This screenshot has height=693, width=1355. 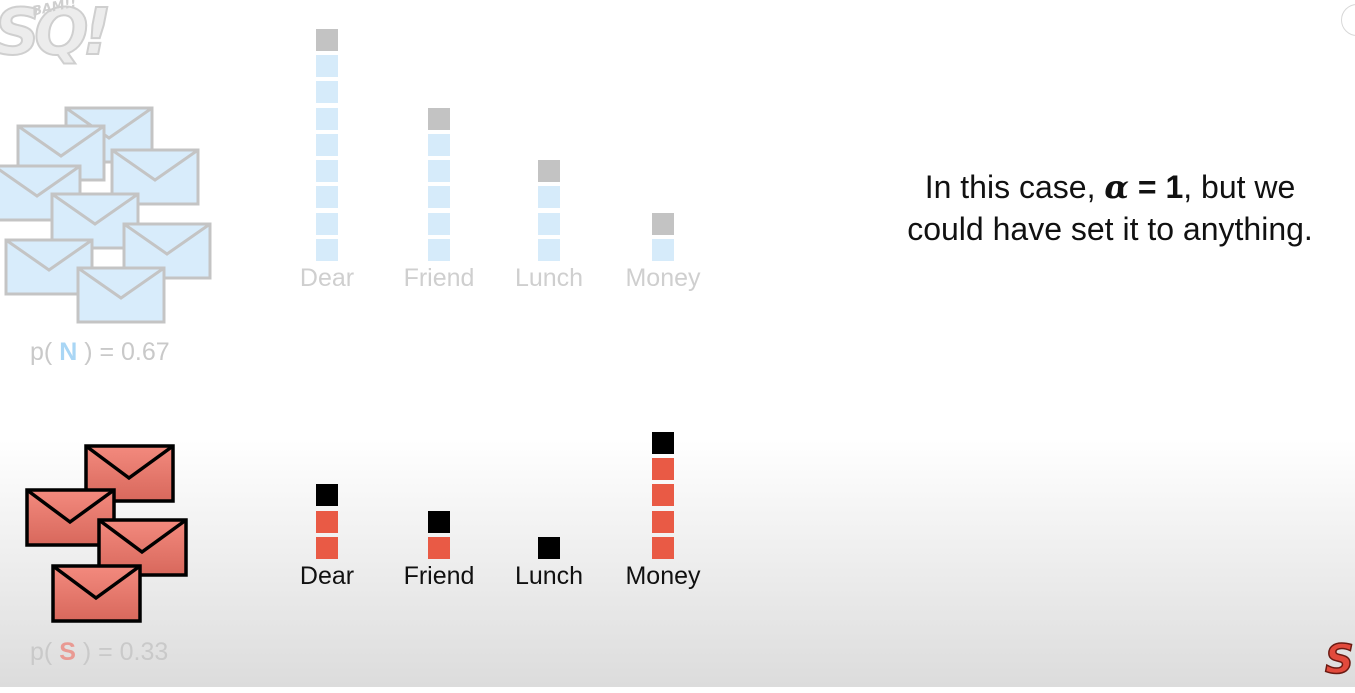 What do you see at coordinates (56, 35) in the screenshot?
I see `logo-mark: SQ!` at bounding box center [56, 35].